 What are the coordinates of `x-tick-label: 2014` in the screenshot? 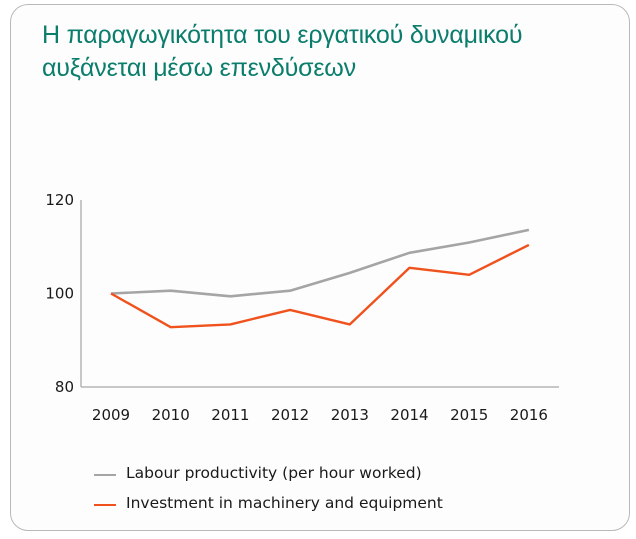 It's located at (409, 415).